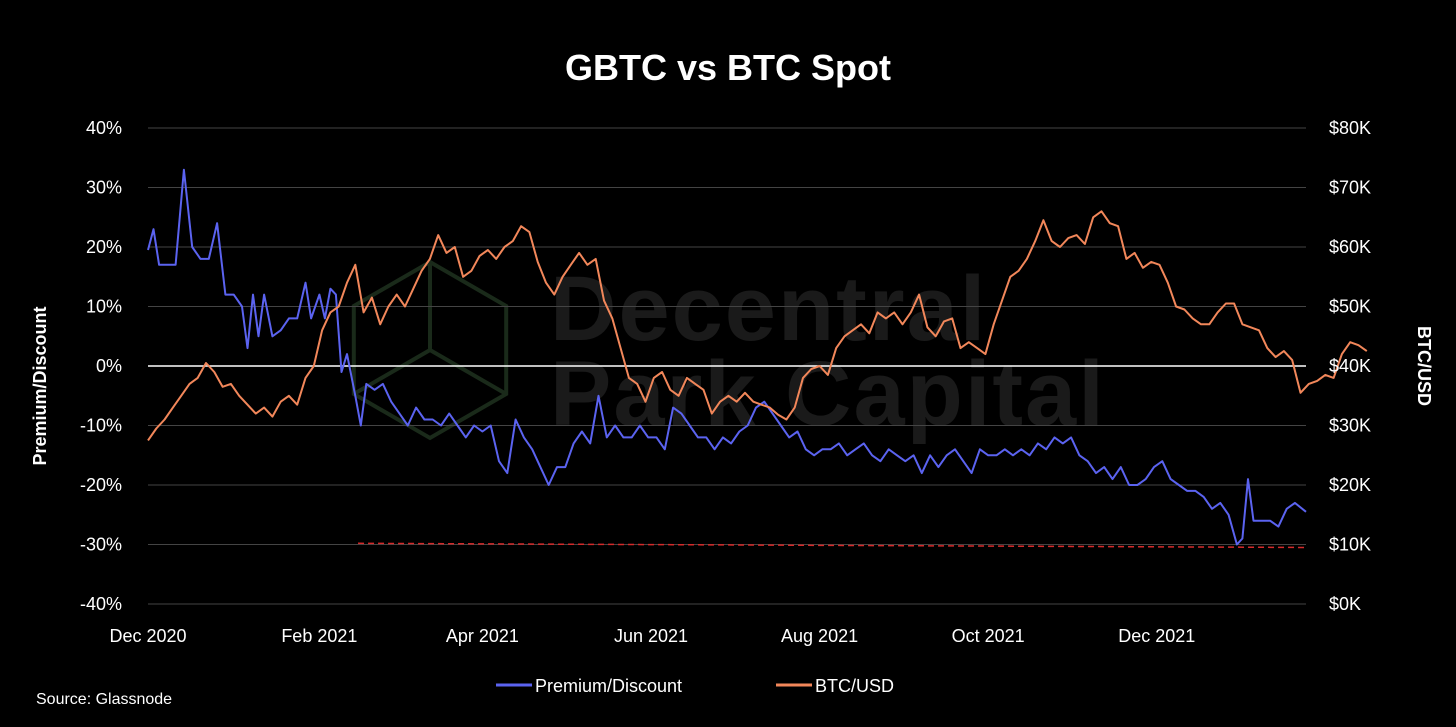 The width and height of the screenshot is (1456, 727). I want to click on watermark-logo-spoke, so click(468, 372).